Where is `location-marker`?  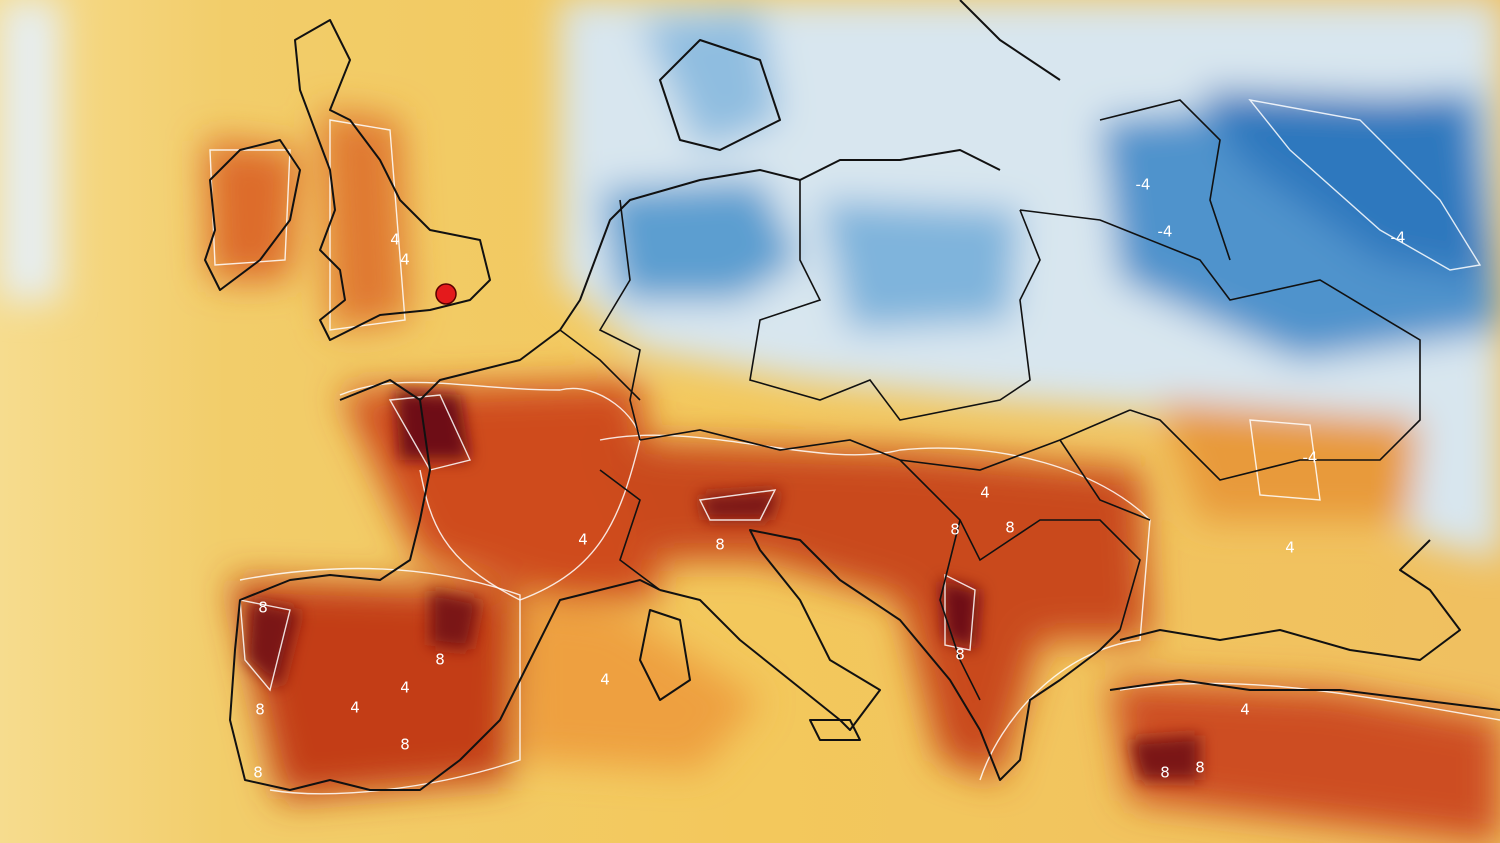 location-marker is located at coordinates (446, 294).